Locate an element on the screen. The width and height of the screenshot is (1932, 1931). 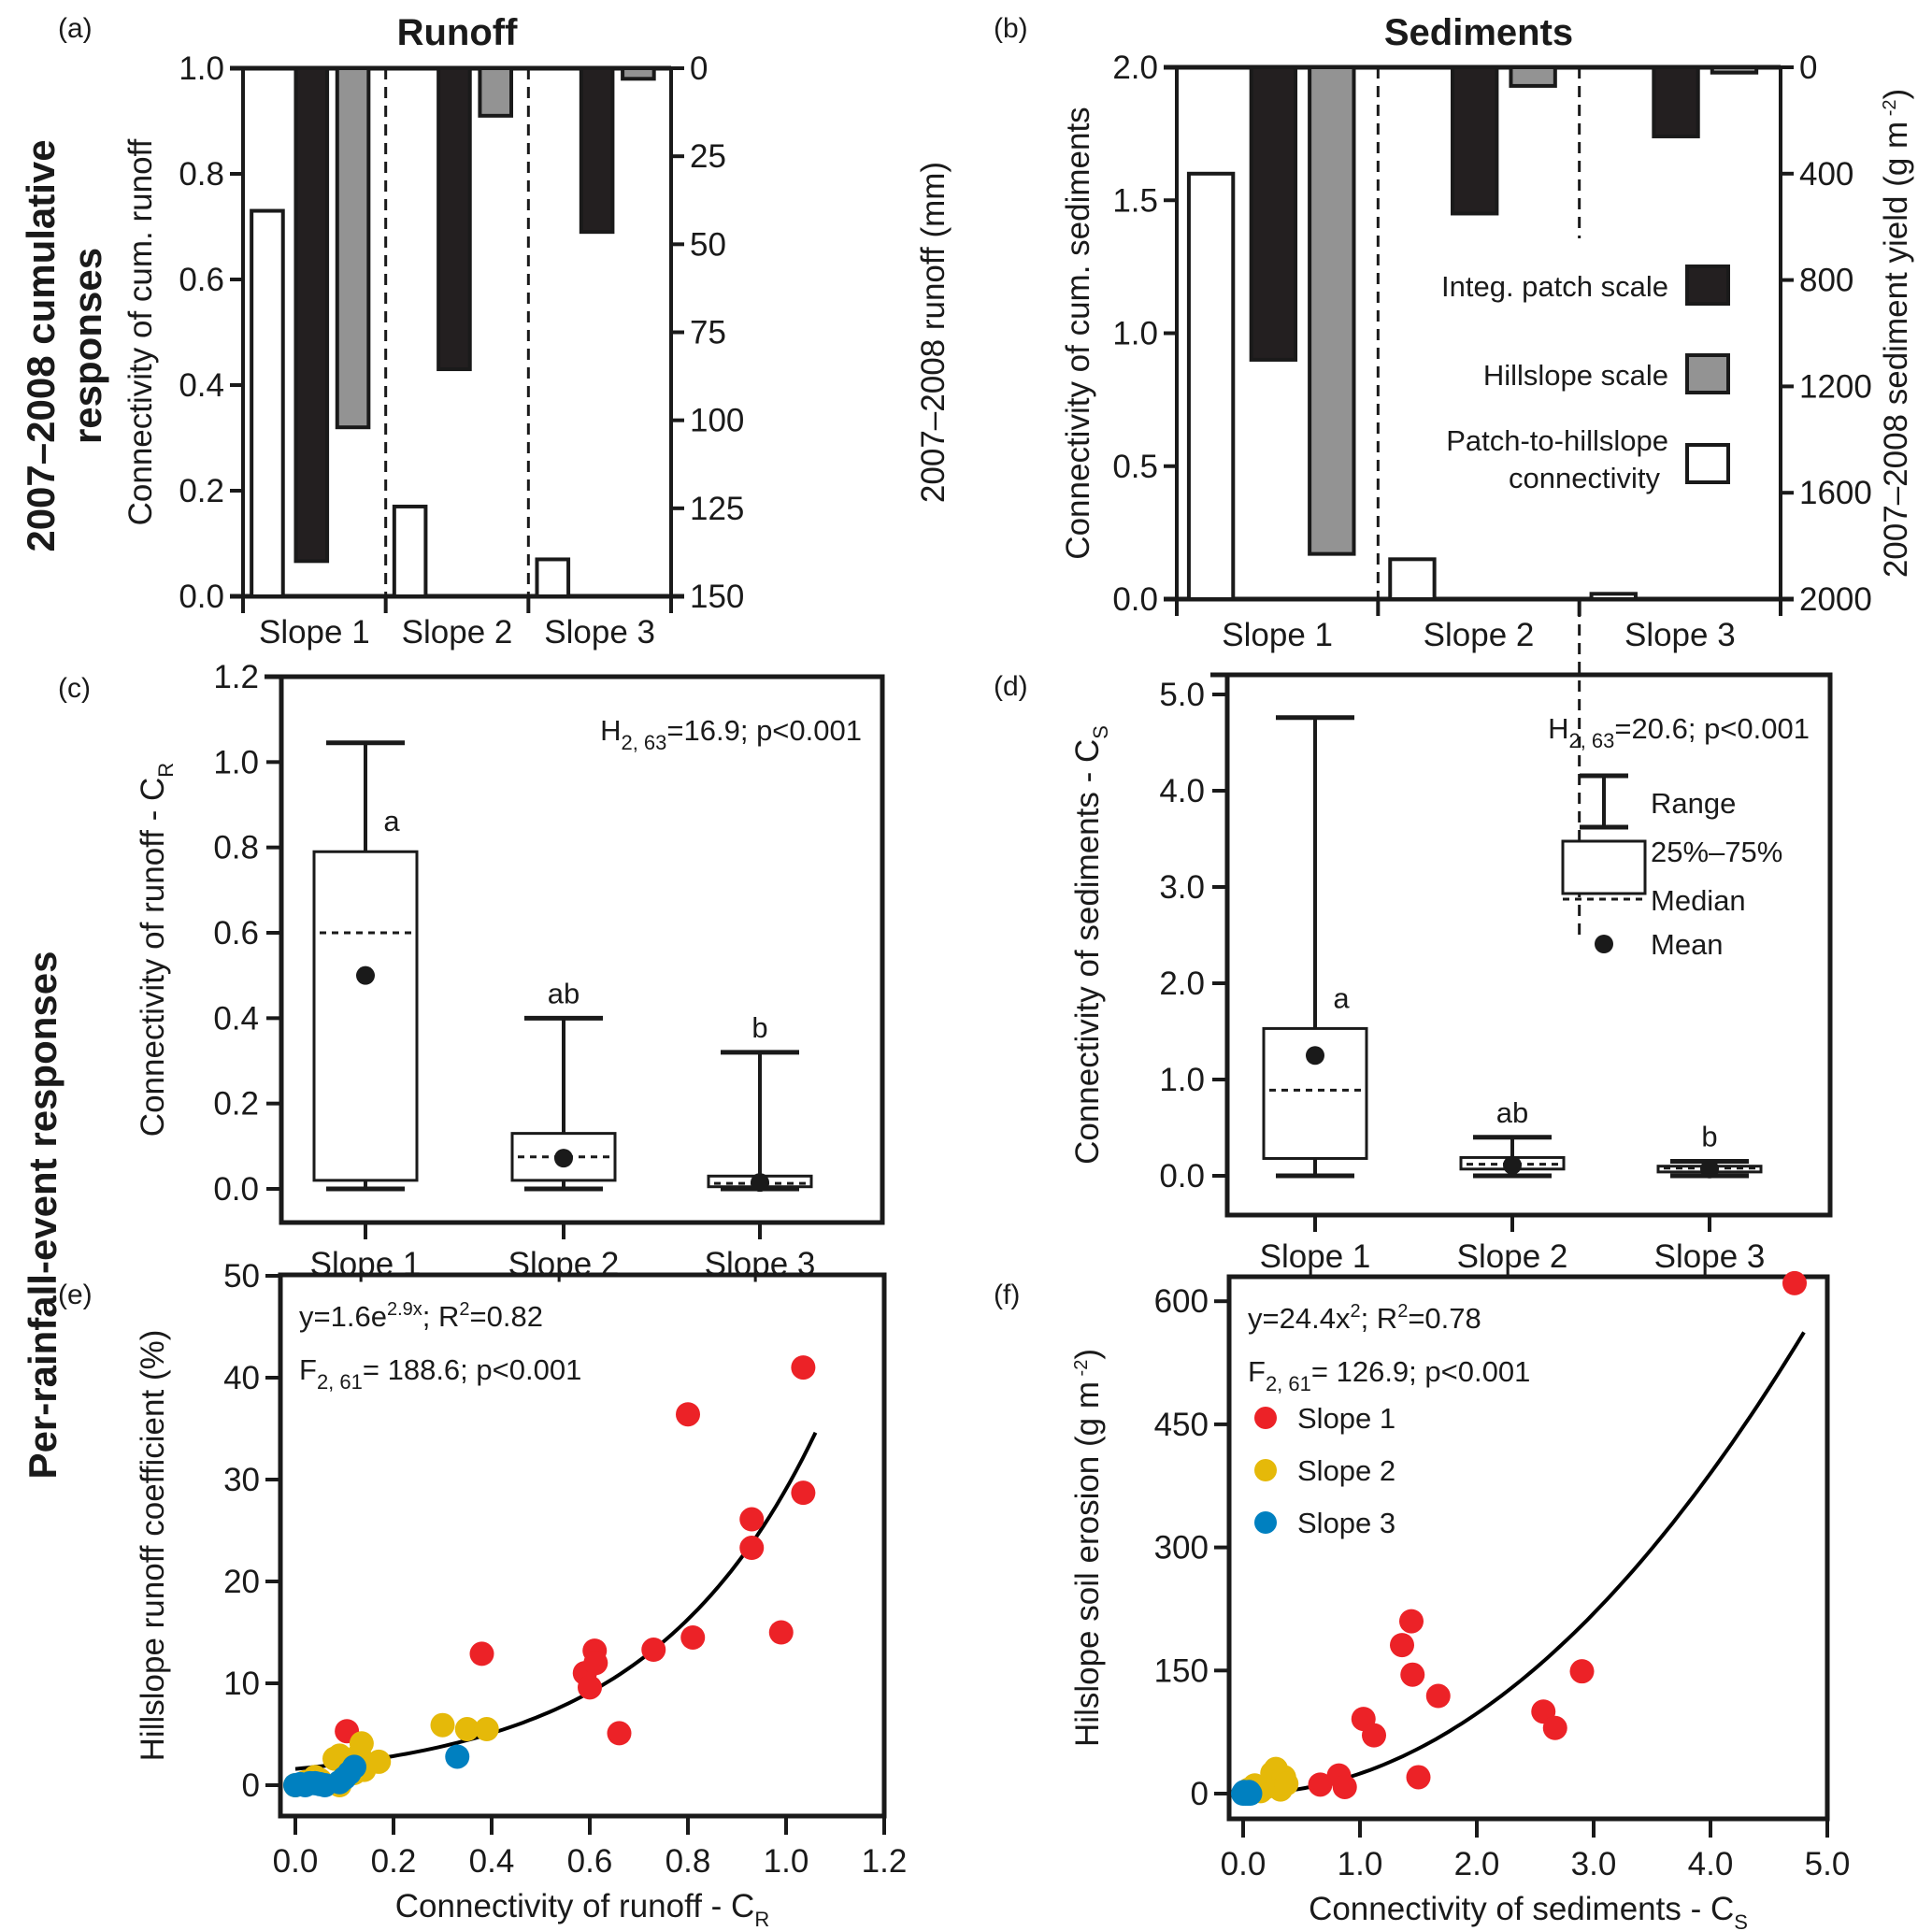
x-tick-label: 0.8 is located at coordinates (688, 1862).